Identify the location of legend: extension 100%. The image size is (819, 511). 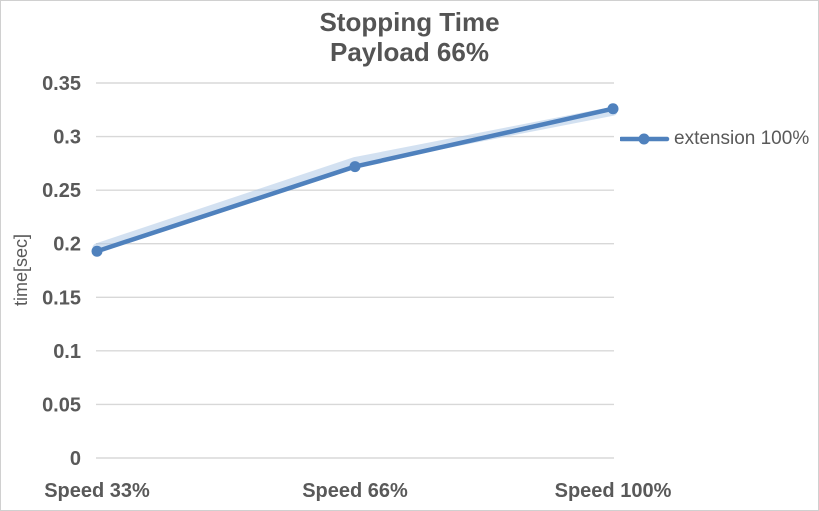
(714, 139).